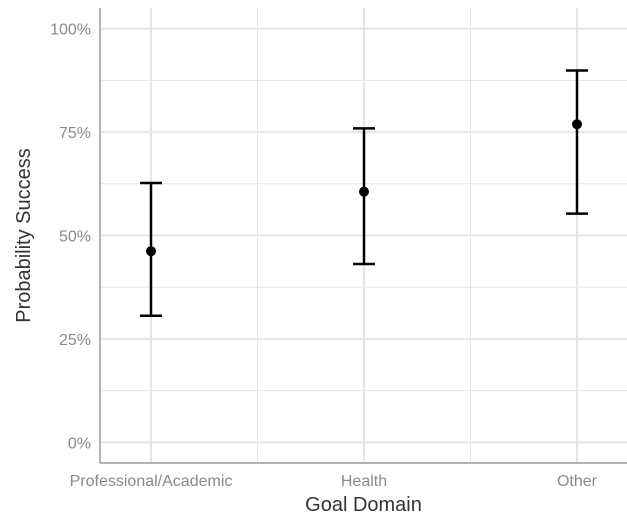 The width and height of the screenshot is (627, 515). What do you see at coordinates (24, 235) in the screenshot?
I see `y-axis-title: Probability Success` at bounding box center [24, 235].